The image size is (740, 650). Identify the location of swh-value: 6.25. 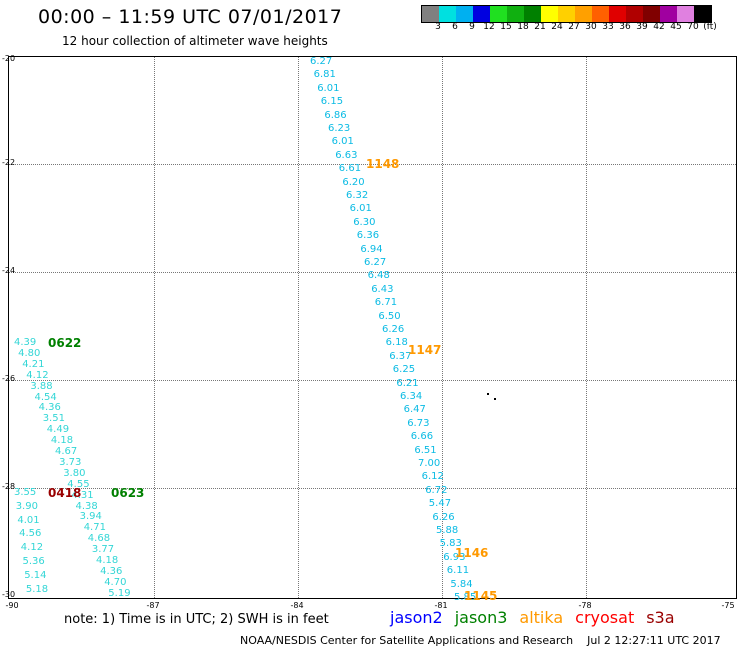
(404, 370).